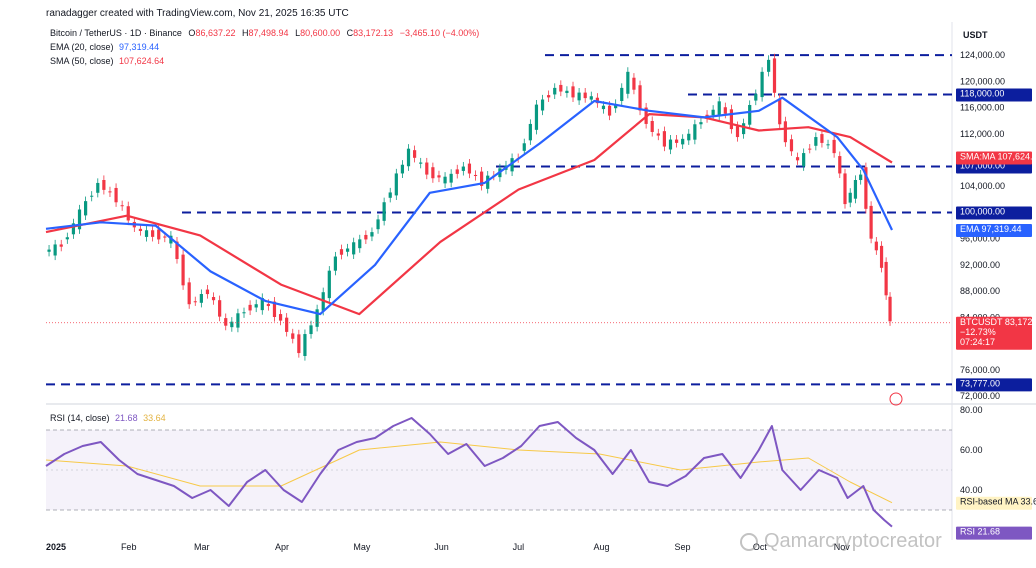  What do you see at coordinates (154, 418) in the screenshot?
I see `rsi-ma-legend-value: 33.64` at bounding box center [154, 418].